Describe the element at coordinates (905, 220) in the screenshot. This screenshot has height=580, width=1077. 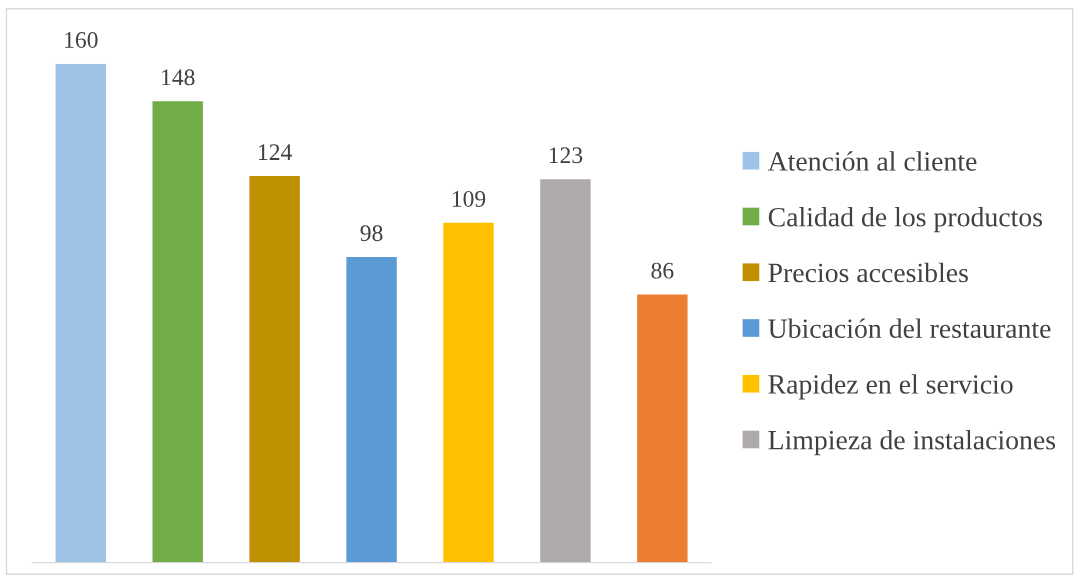
I see `legend-label: Calidad de los productos` at that location.